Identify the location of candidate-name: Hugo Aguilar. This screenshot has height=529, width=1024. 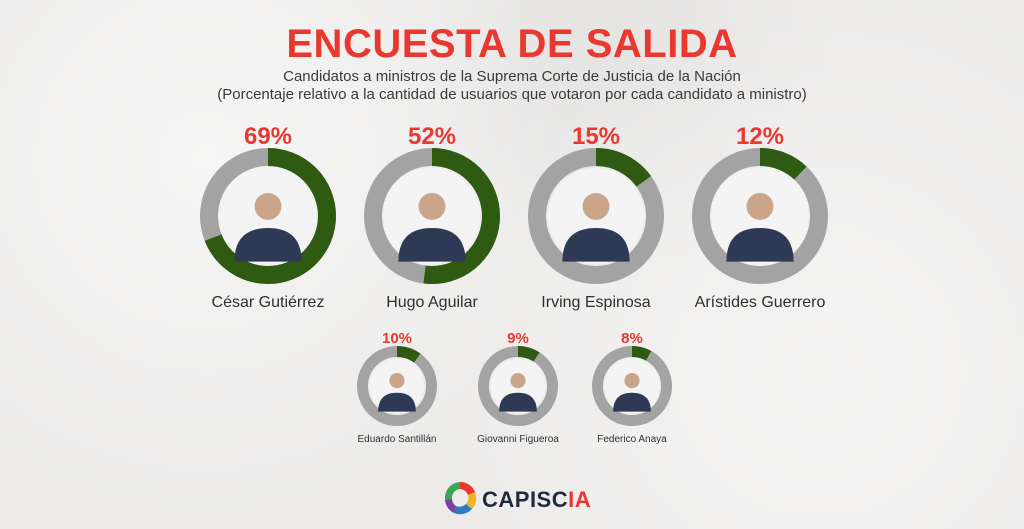
(432, 302).